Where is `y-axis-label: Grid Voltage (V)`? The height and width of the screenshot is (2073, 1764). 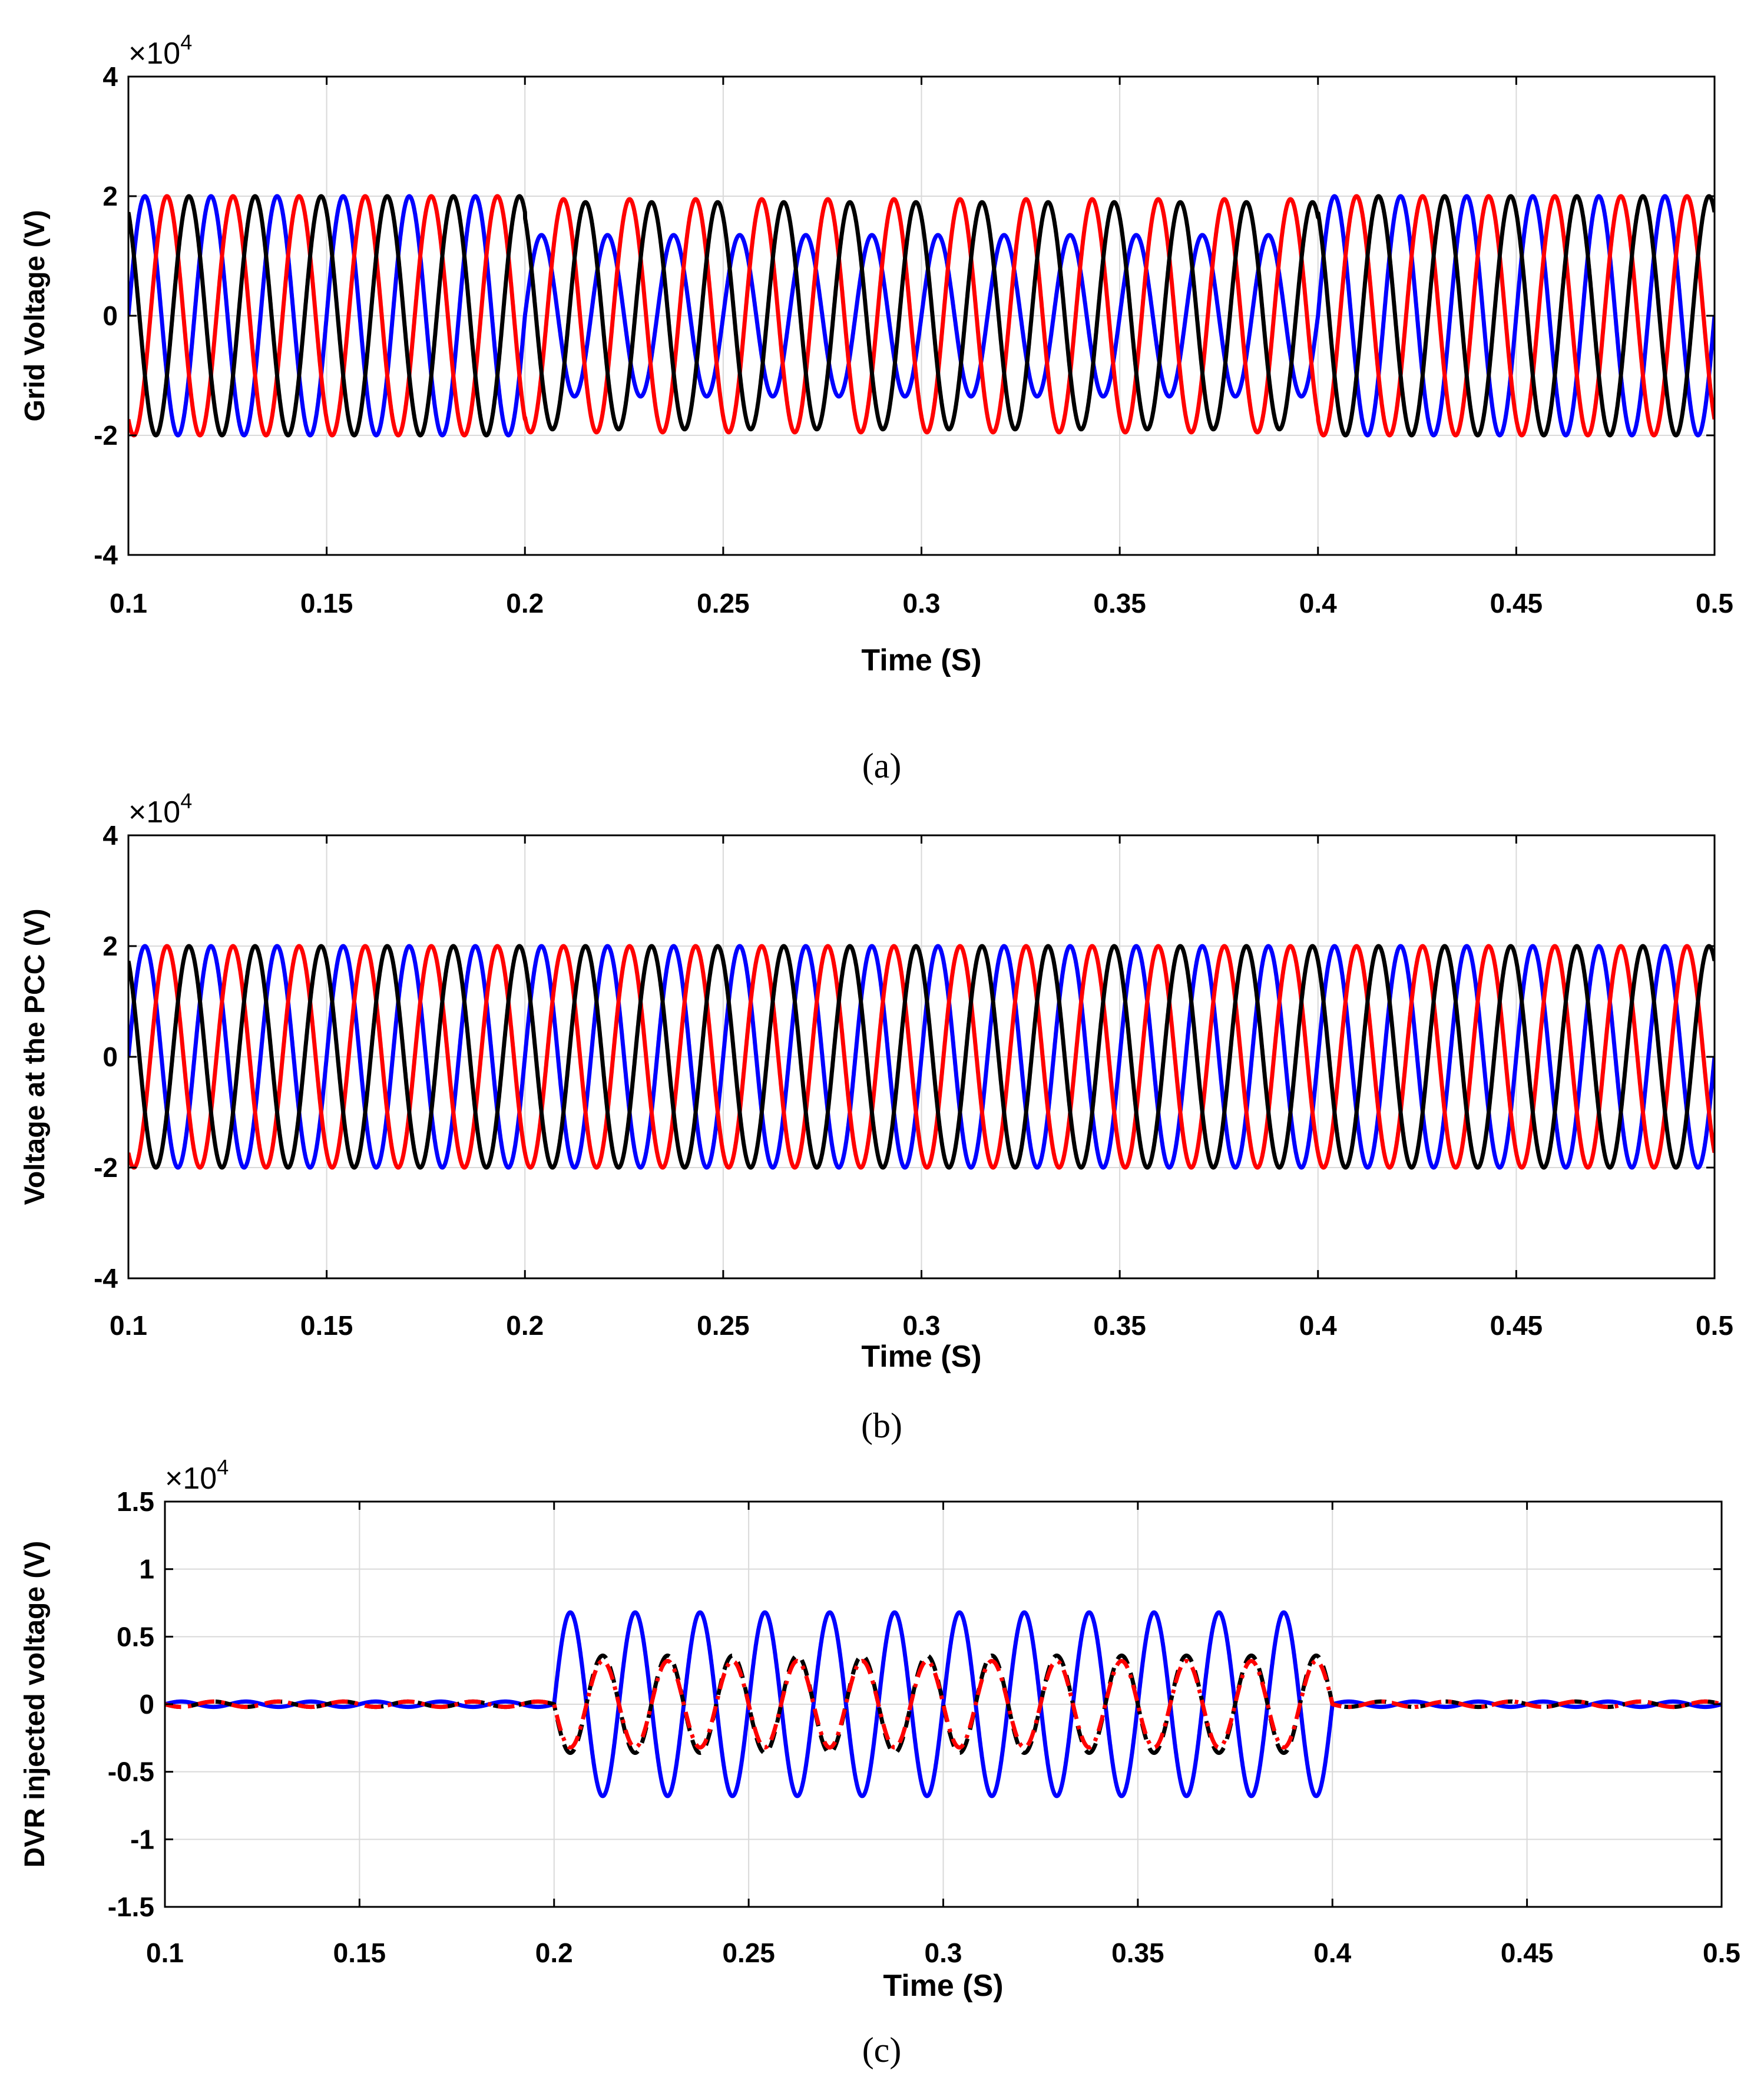
y-axis-label: Grid Voltage (V) is located at coordinates (35, 315).